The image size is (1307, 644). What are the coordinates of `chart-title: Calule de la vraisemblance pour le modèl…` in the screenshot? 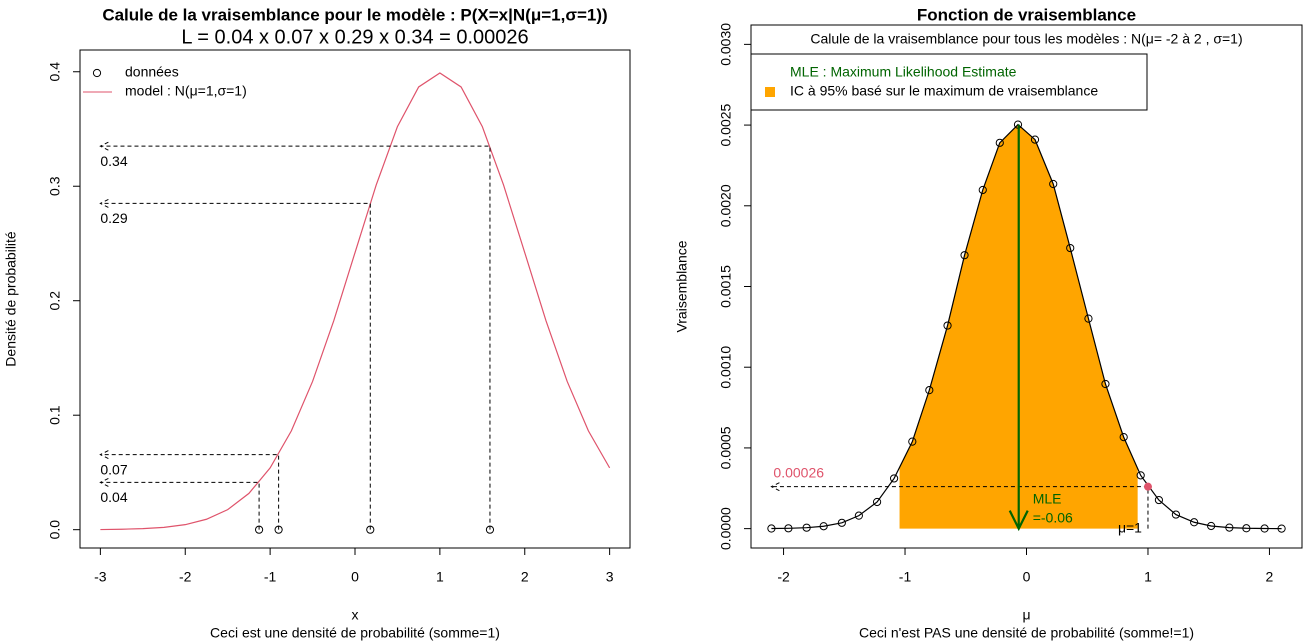 It's located at (354, 14).